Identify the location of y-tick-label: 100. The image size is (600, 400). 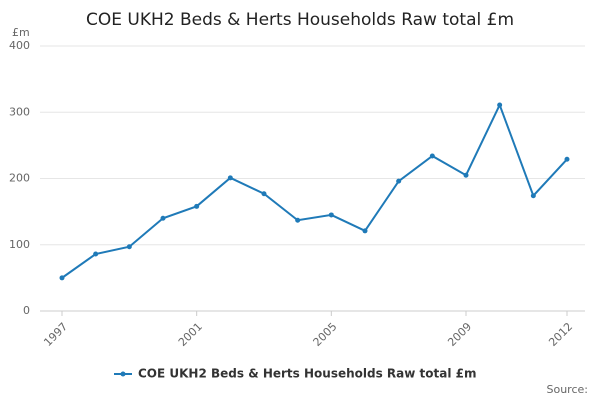
(19, 244).